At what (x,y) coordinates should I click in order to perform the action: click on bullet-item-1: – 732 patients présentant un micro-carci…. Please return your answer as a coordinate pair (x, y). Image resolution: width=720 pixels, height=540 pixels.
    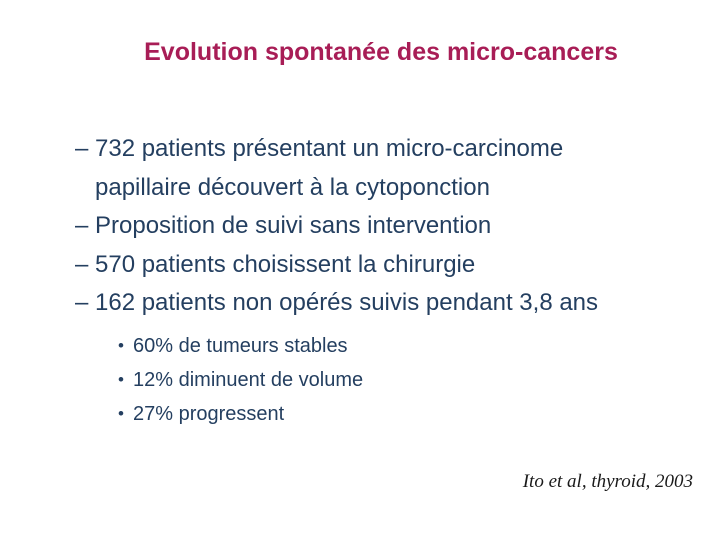
    Looking at the image, I should click on (367, 168).